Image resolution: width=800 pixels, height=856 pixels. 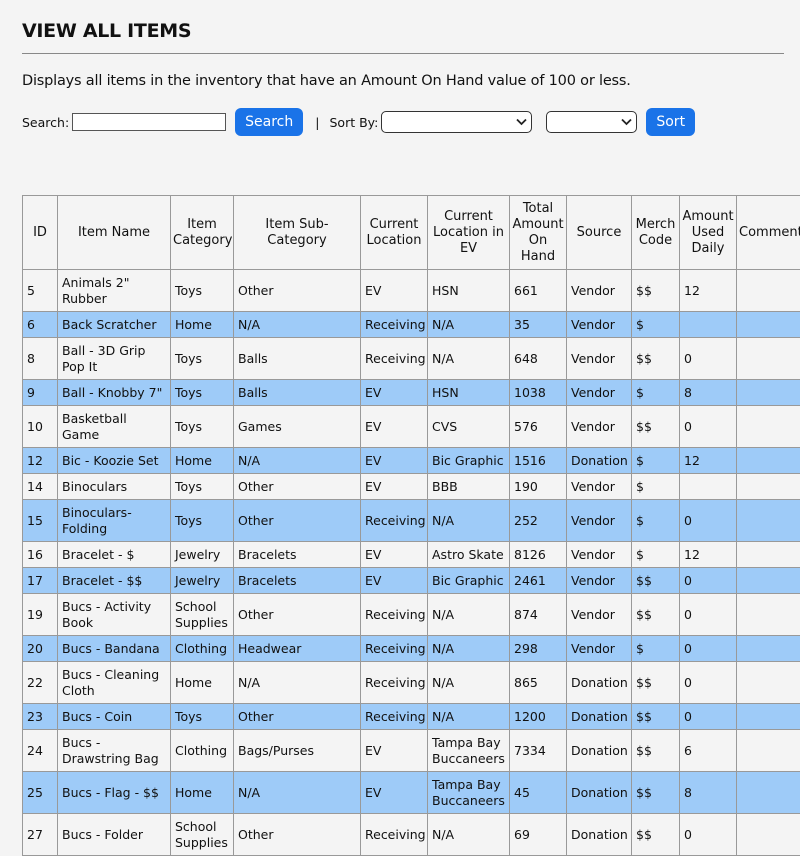 What do you see at coordinates (538, 487) in the screenshot?
I see `cell-total-amount-on-hand: 190` at bounding box center [538, 487].